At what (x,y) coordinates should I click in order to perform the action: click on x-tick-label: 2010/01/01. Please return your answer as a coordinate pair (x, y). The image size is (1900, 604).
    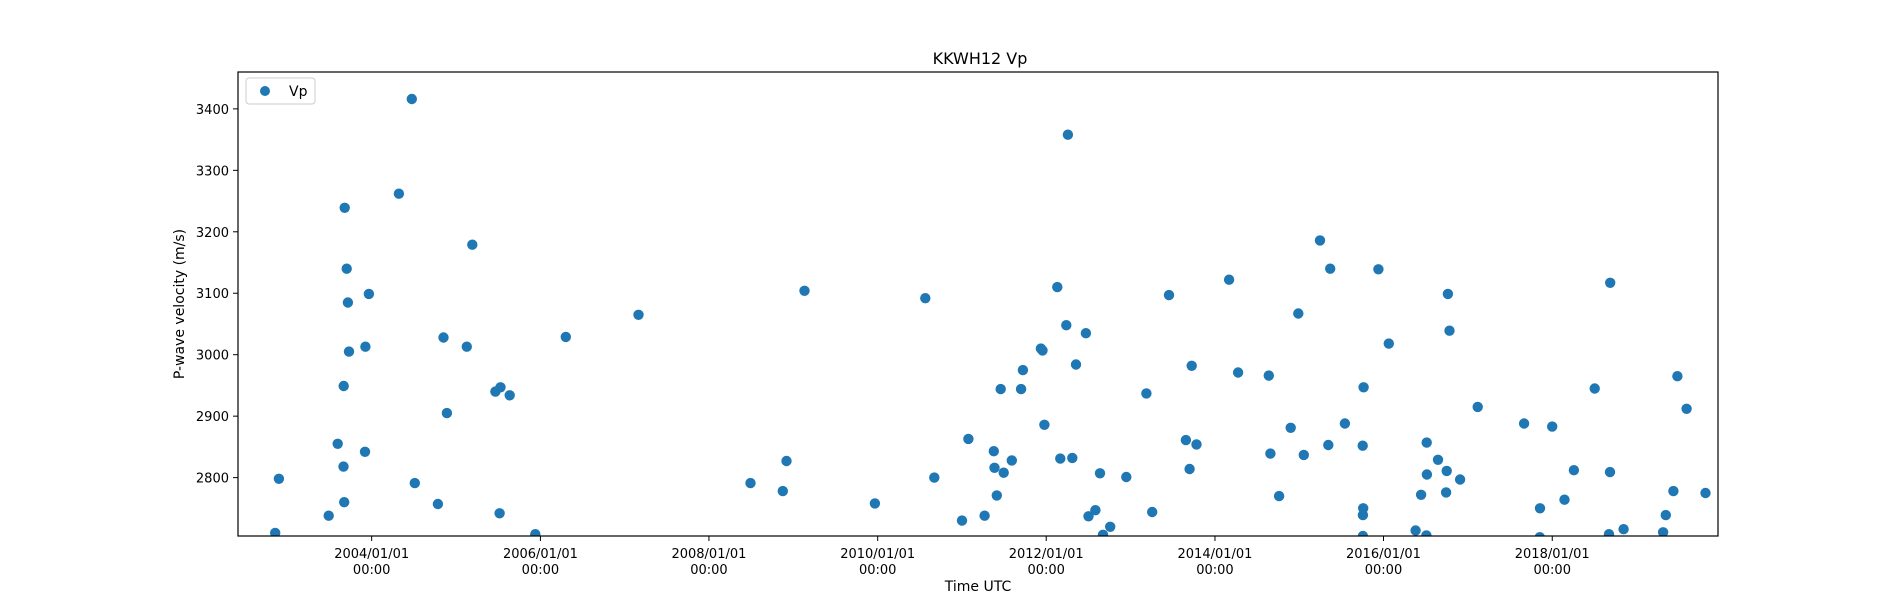
    Looking at the image, I should click on (877, 554).